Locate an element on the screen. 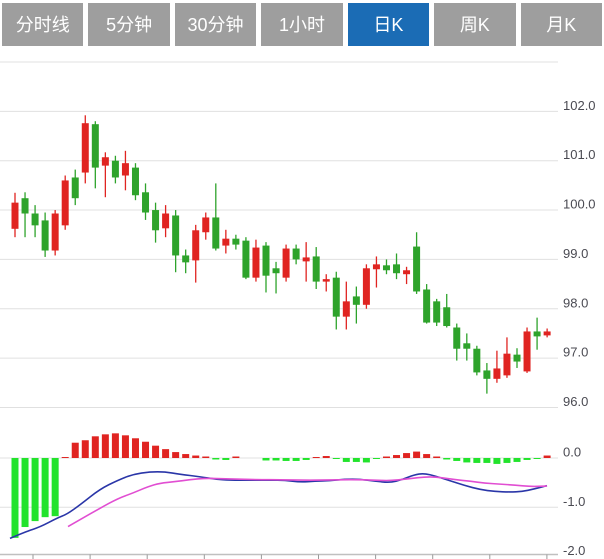 The width and height of the screenshot is (604, 559). tab-30min: 30分钟 is located at coordinates (215, 24).